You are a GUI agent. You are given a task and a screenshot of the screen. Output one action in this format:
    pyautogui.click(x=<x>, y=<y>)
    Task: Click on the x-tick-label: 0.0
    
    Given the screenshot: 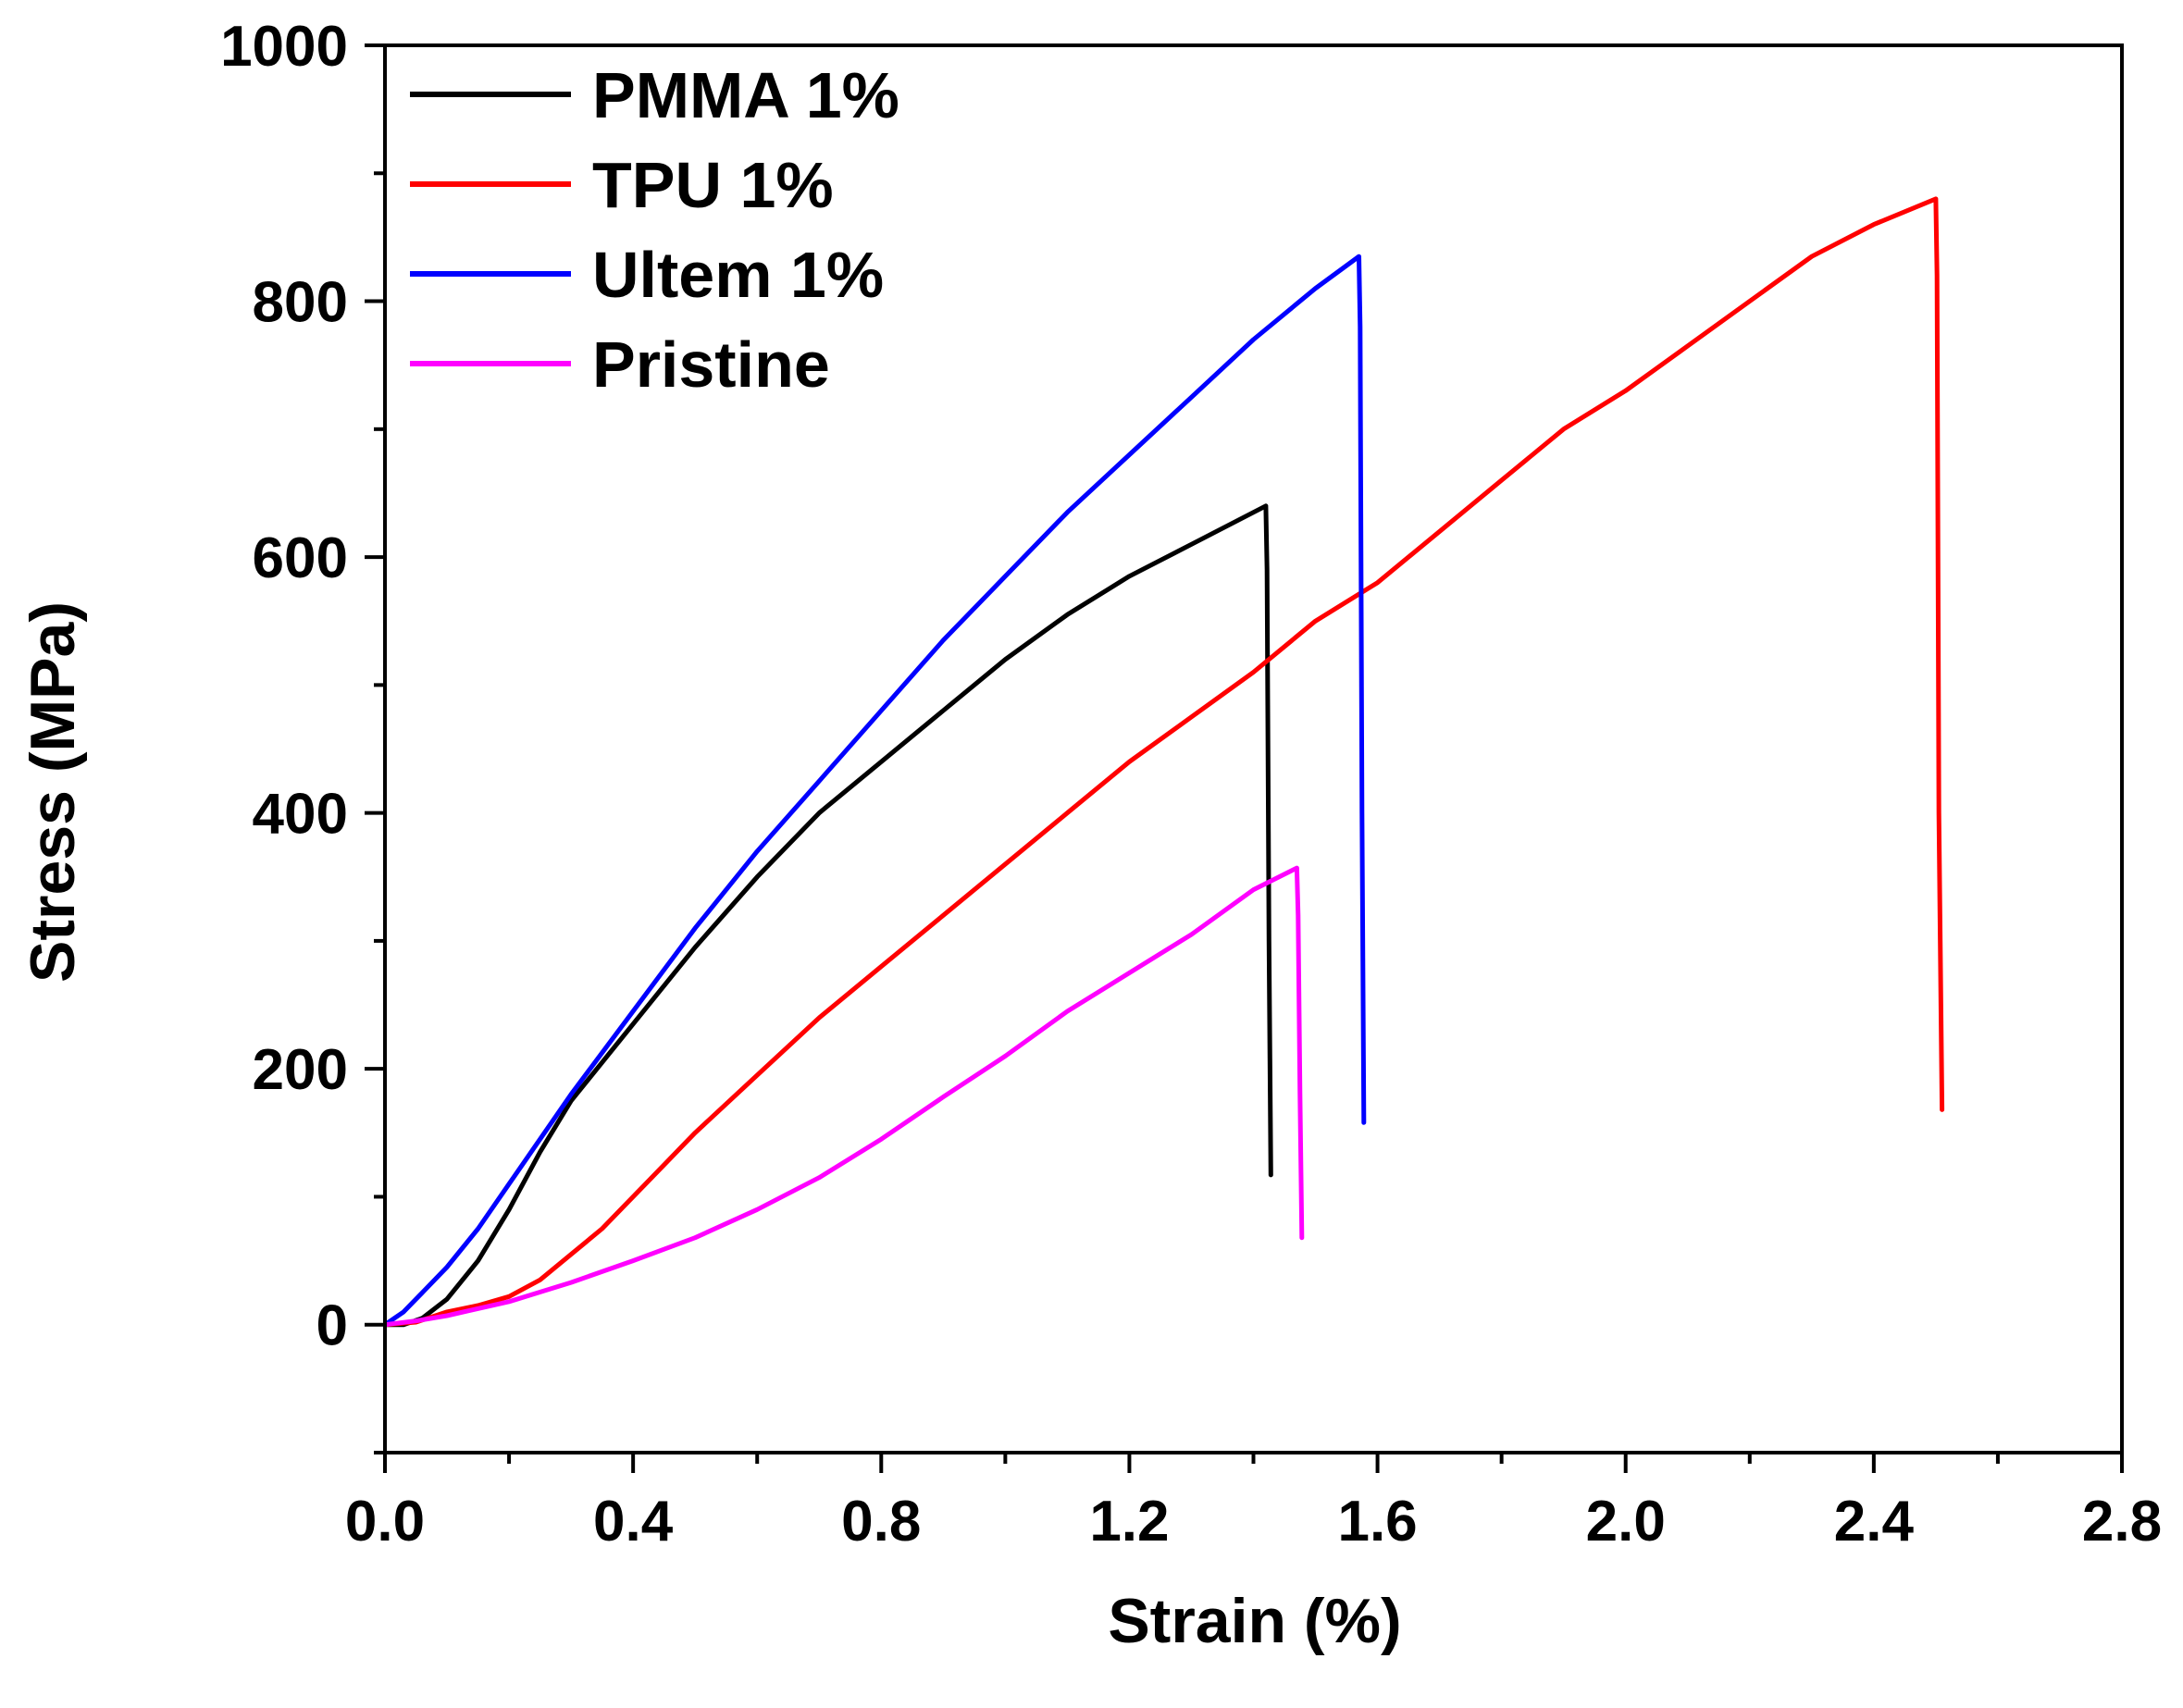 What is the action you would take?
    pyautogui.click(x=385, y=1521)
    